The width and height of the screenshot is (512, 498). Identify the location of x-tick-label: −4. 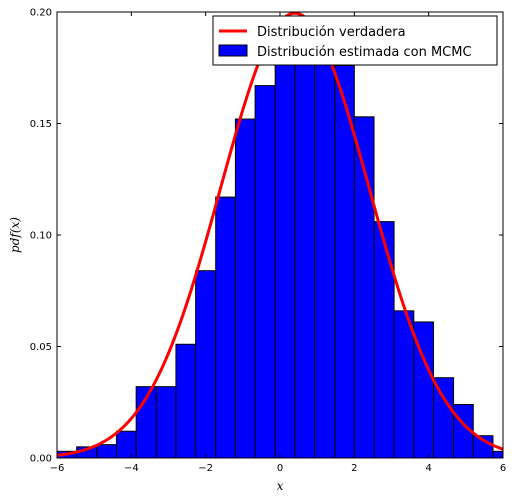
(131, 468).